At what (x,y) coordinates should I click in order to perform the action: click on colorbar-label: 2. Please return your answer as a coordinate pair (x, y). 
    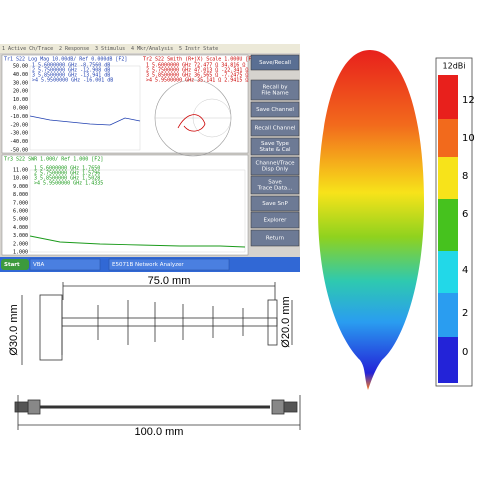
    Looking at the image, I should click on (465, 313).